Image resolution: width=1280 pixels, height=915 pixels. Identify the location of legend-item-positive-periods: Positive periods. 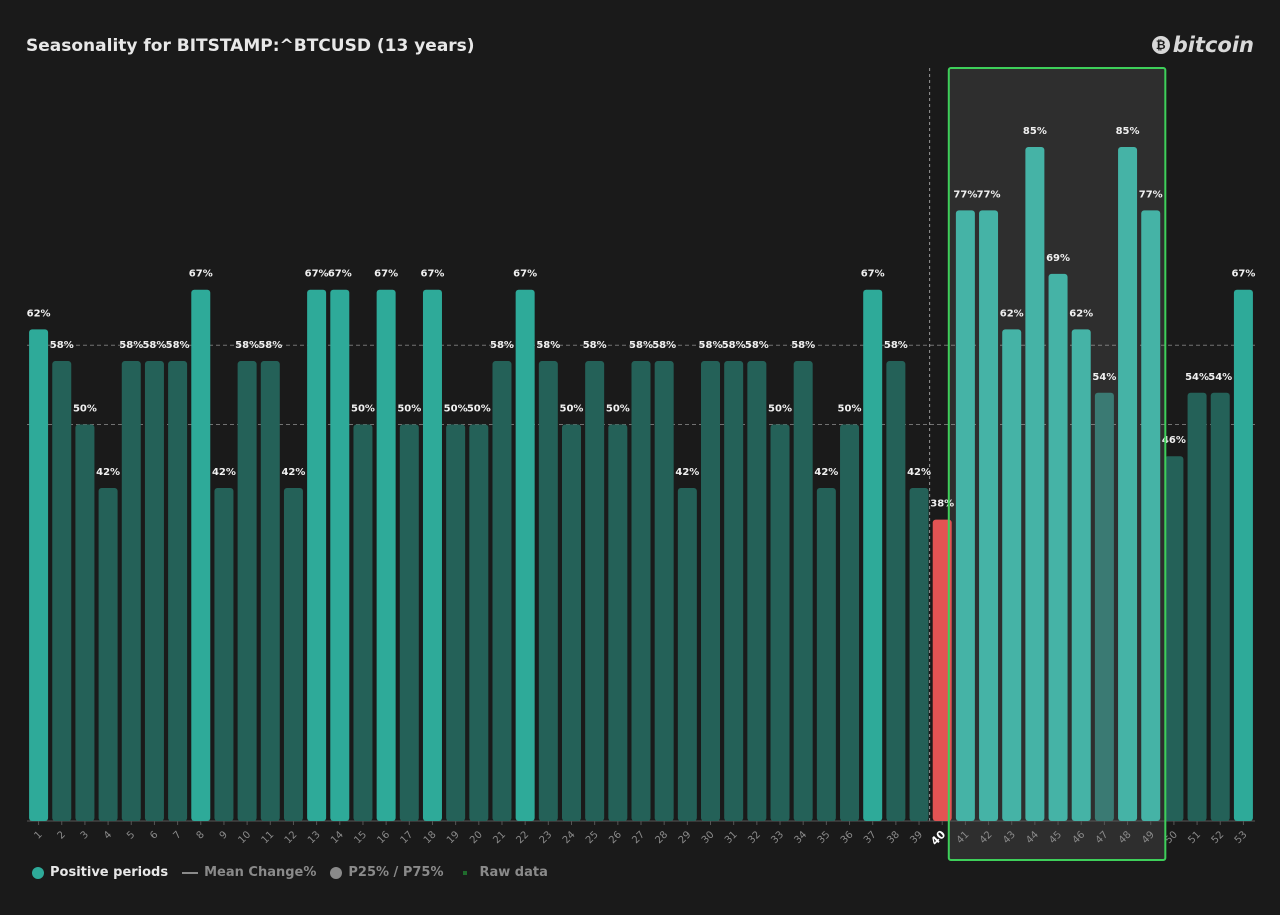
(100, 872).